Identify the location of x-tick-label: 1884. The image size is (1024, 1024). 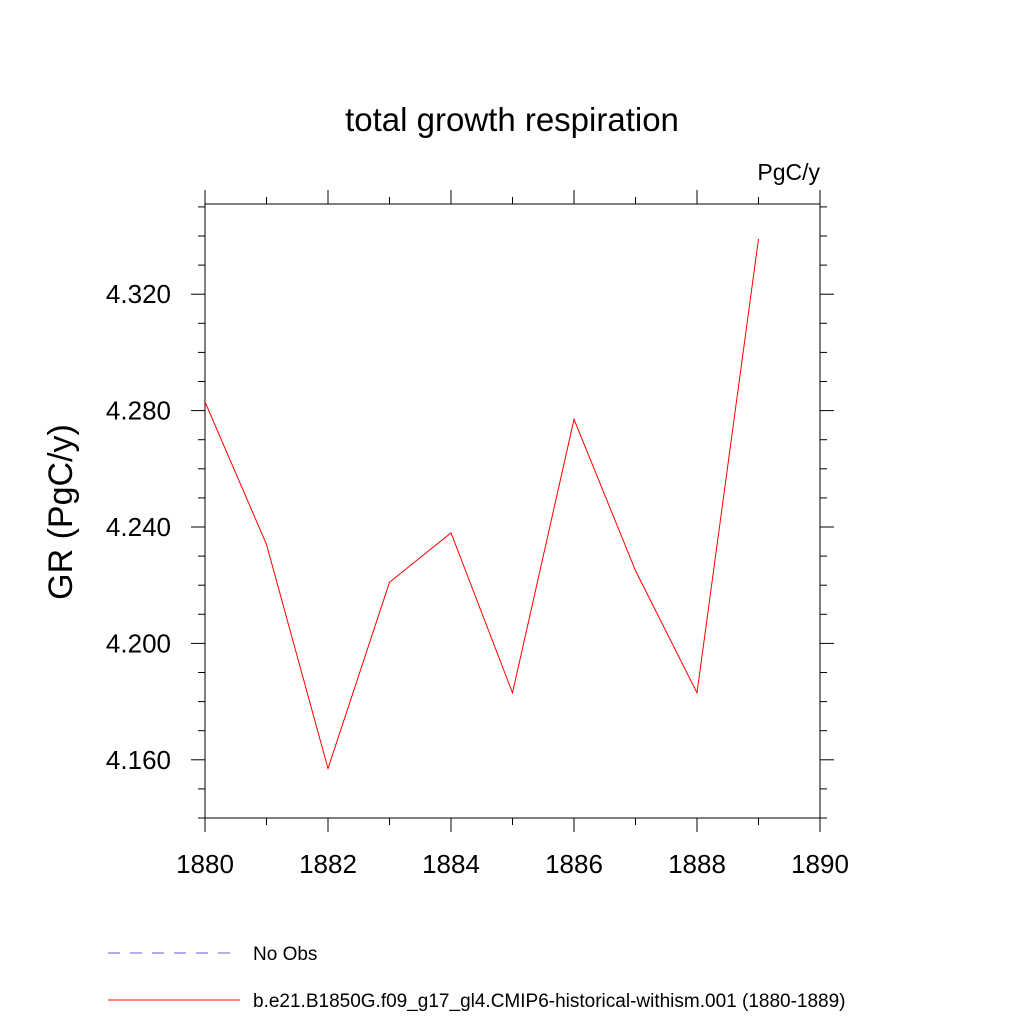
(451, 864).